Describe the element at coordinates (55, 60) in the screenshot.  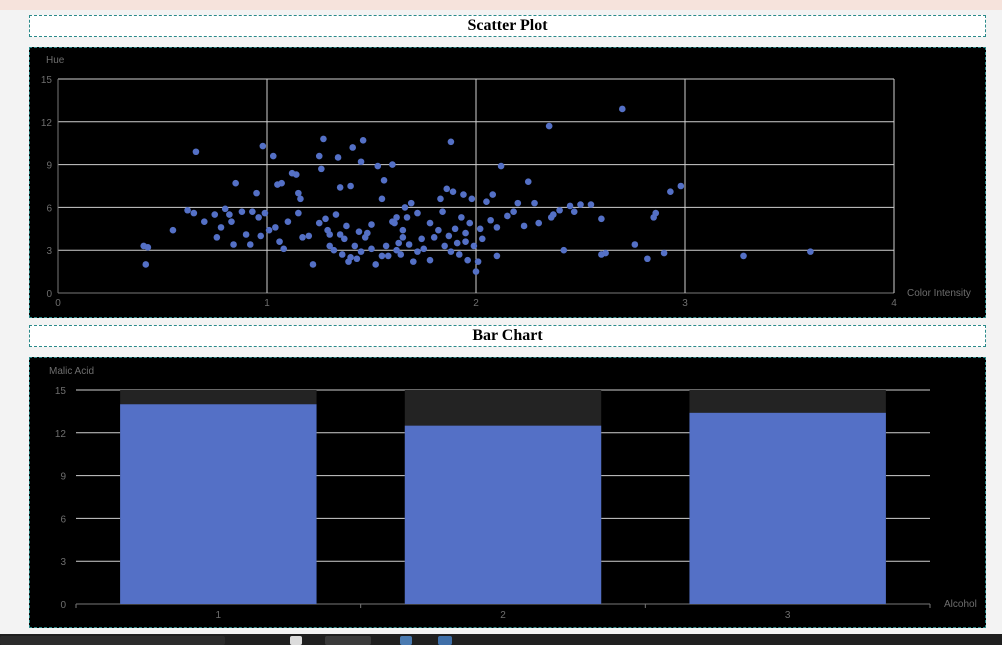
I see `y-axis-label: Hue` at that location.